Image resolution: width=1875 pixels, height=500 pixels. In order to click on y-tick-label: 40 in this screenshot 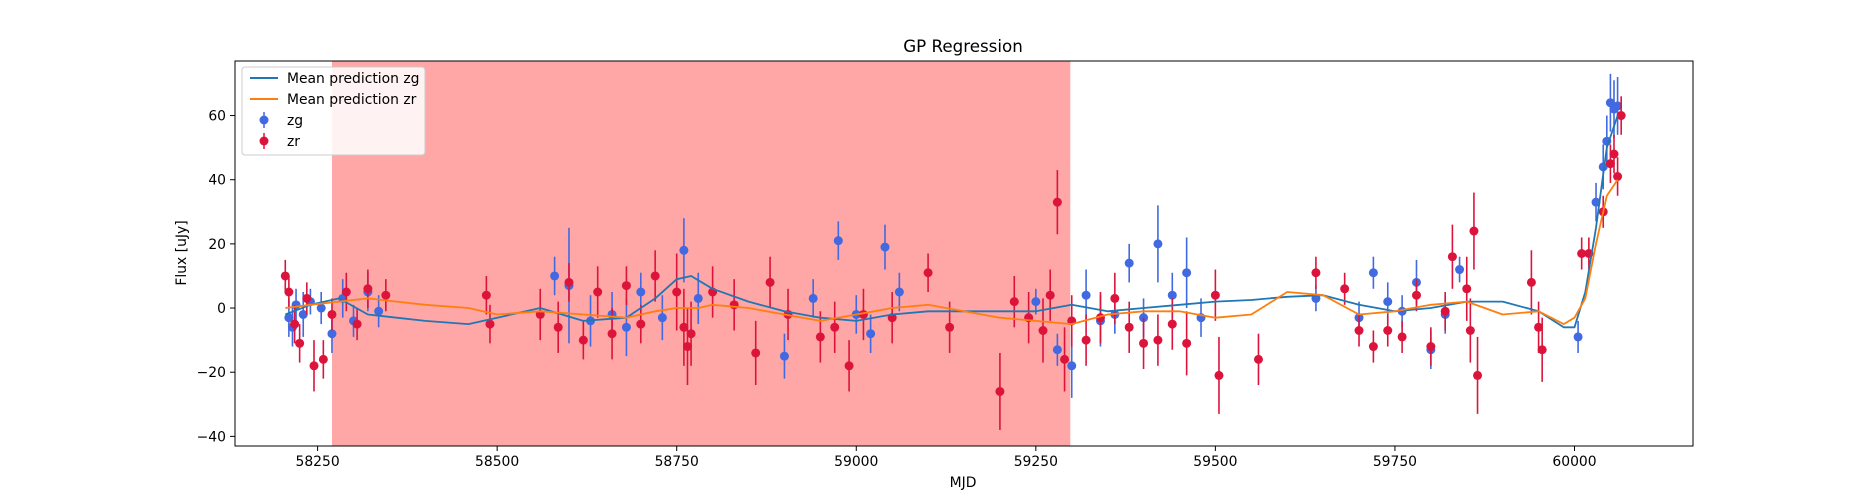, I will do `click(217, 181)`.